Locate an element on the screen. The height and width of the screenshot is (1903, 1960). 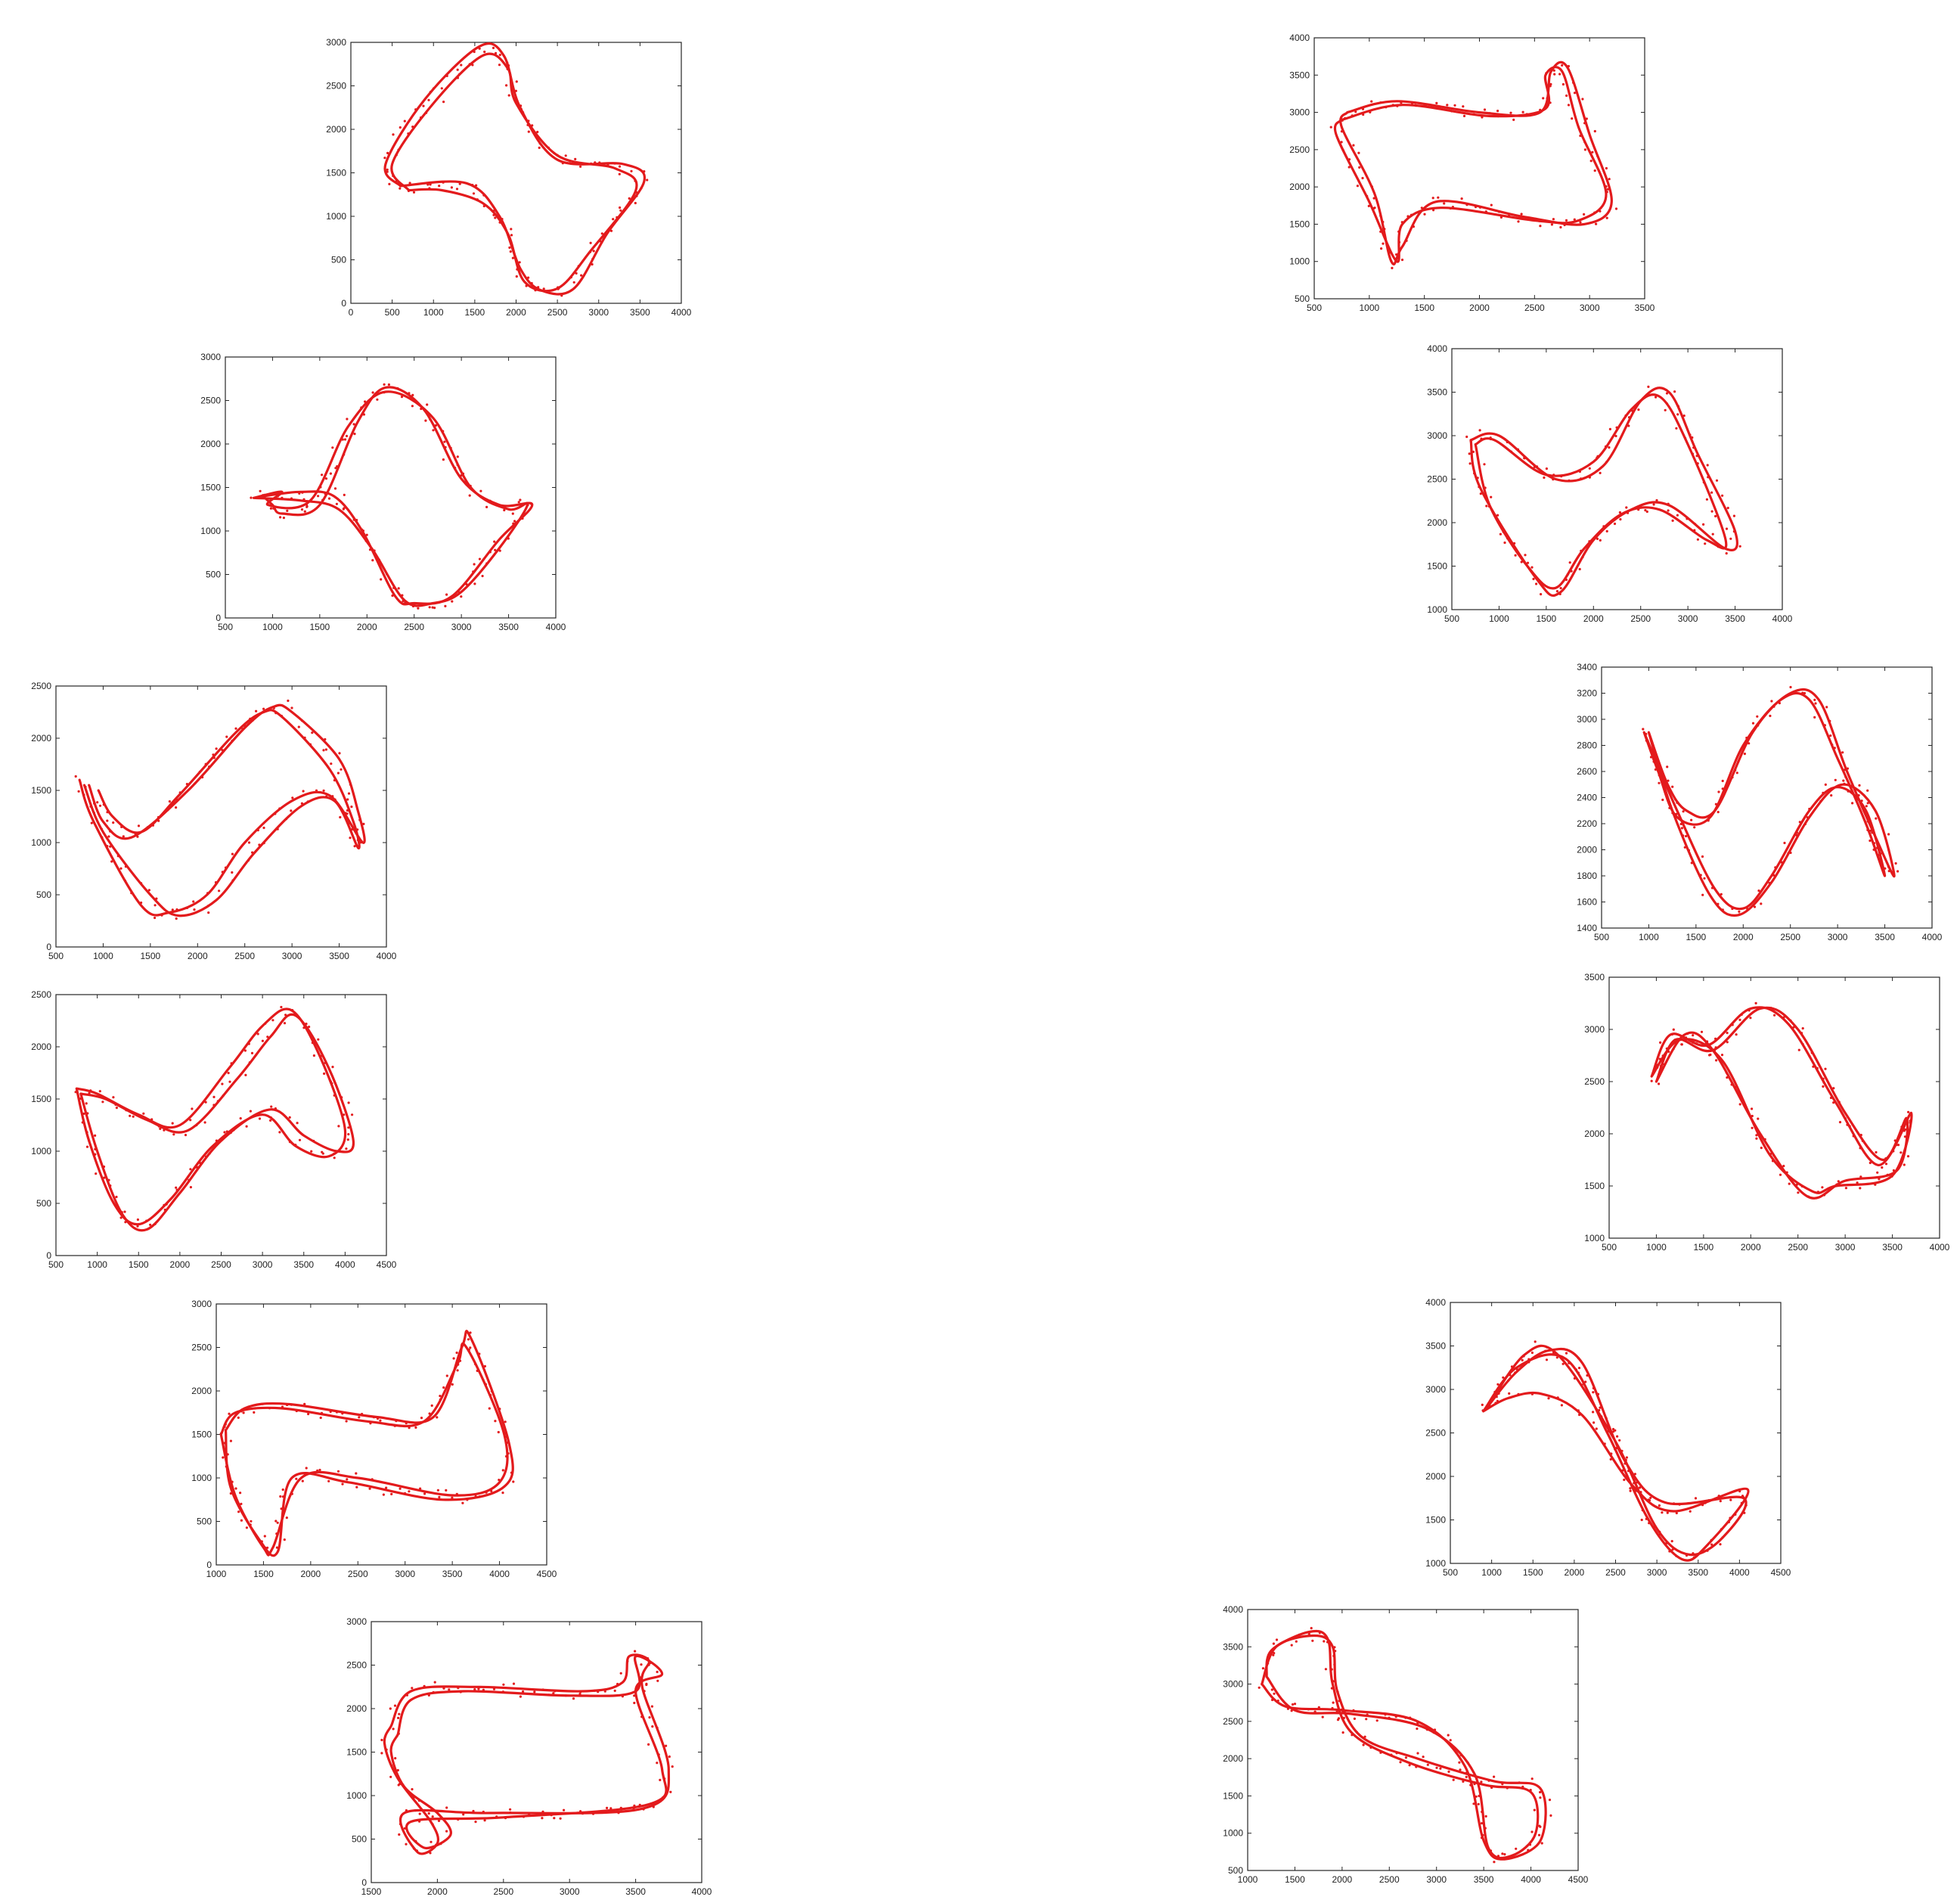
x-tick-label: 3000 is located at coordinates (1688, 618).